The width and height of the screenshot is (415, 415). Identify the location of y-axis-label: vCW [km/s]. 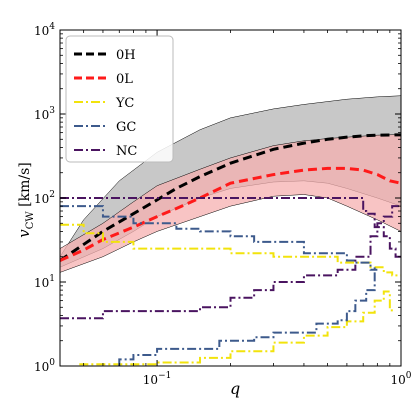
(25, 199).